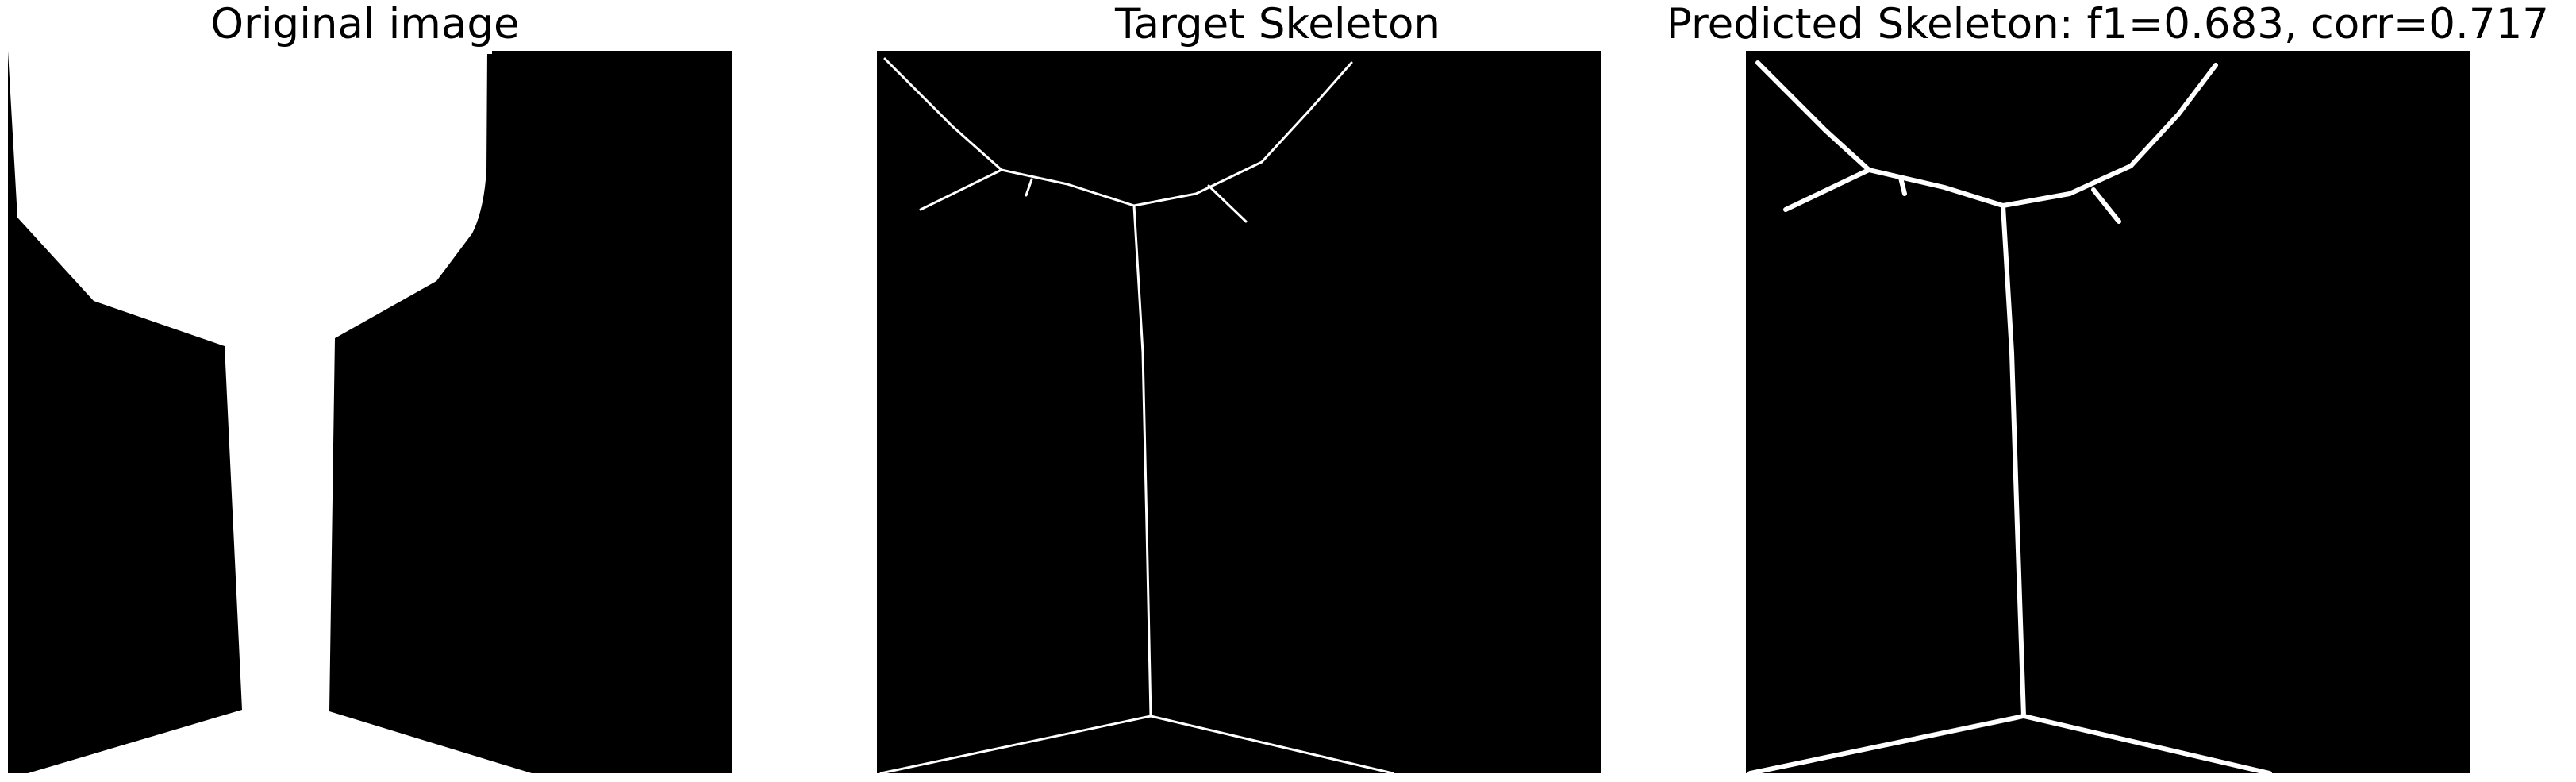 The image size is (2576, 782). Describe the element at coordinates (2146, 743) in the screenshot. I see `predicted-base-right` at that location.